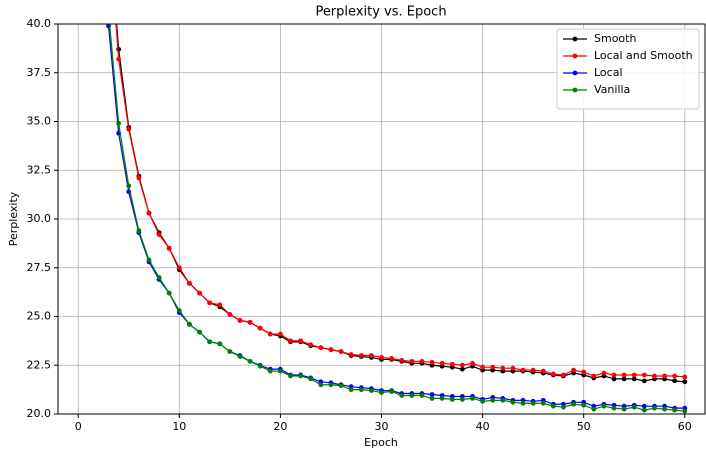 Image resolution: width=706 pixels, height=455 pixels. I want to click on y-tick-label: 22.5, so click(39, 364).